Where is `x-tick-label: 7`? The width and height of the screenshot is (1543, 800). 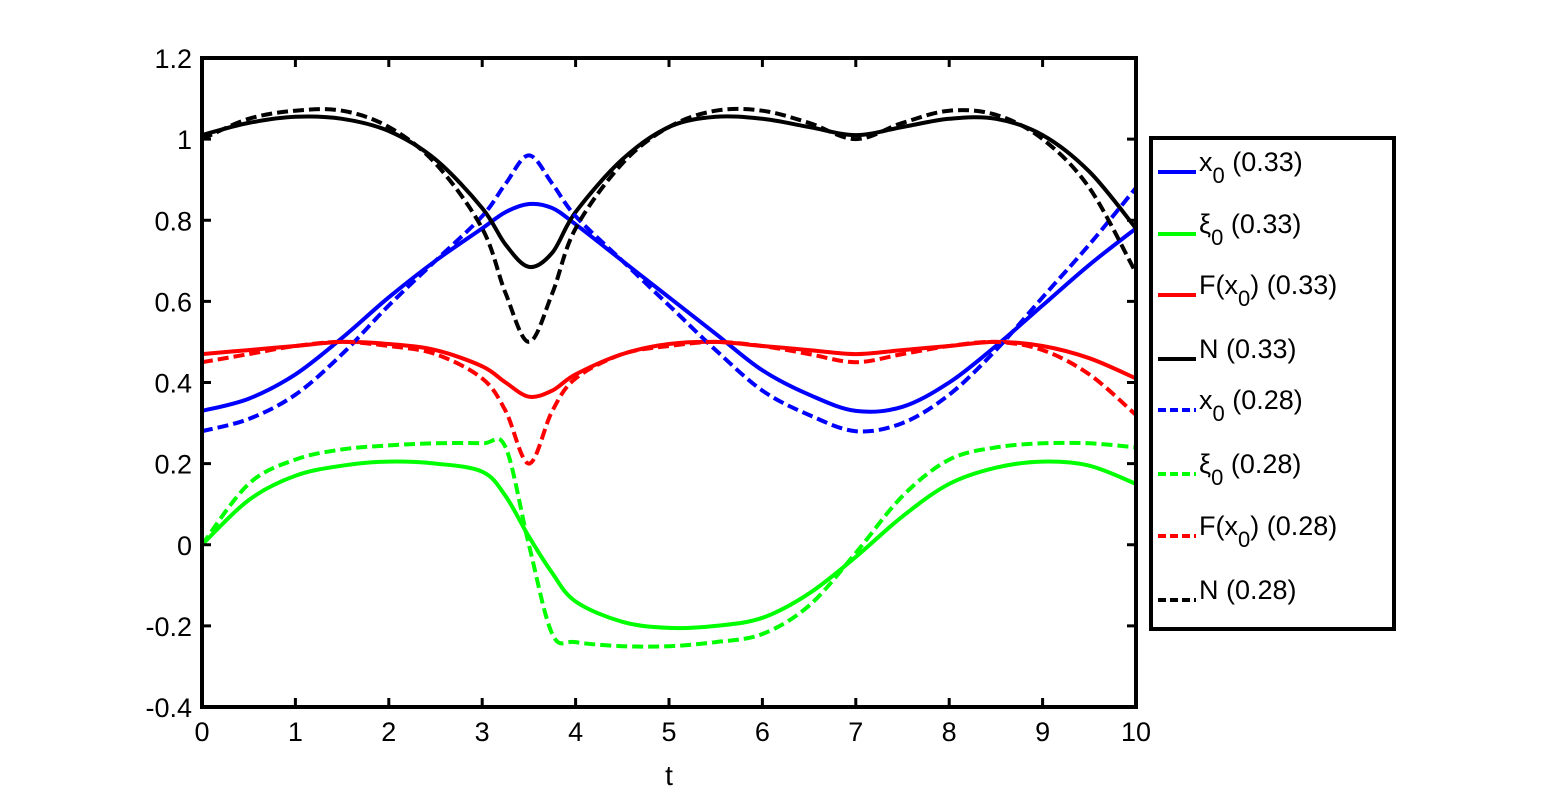
x-tick-label: 7 is located at coordinates (855, 732).